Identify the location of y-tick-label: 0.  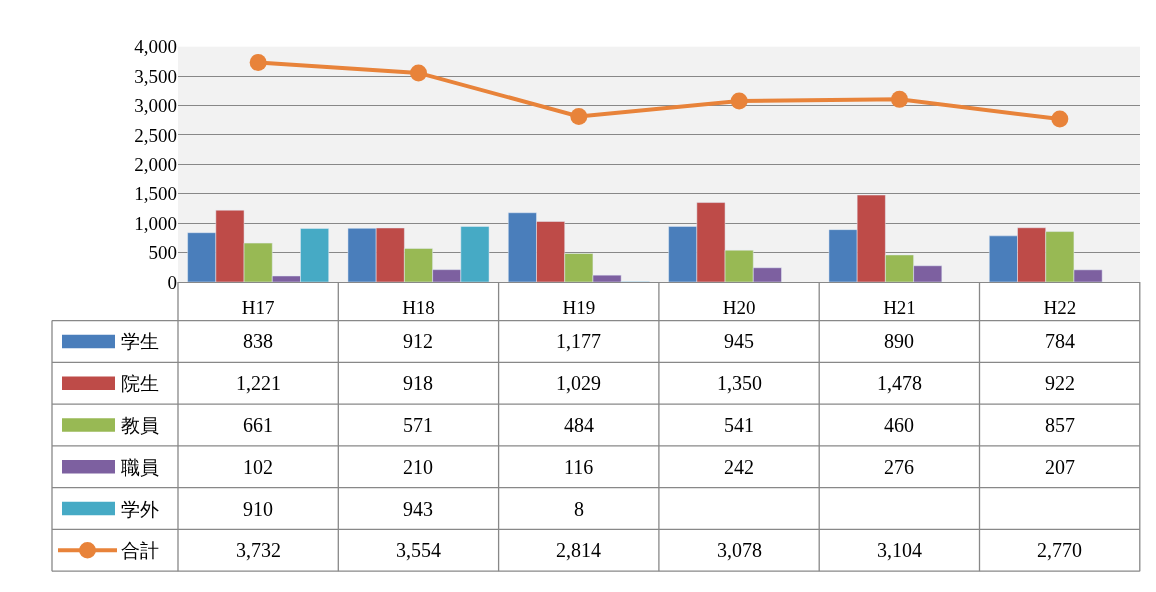
(172, 282).